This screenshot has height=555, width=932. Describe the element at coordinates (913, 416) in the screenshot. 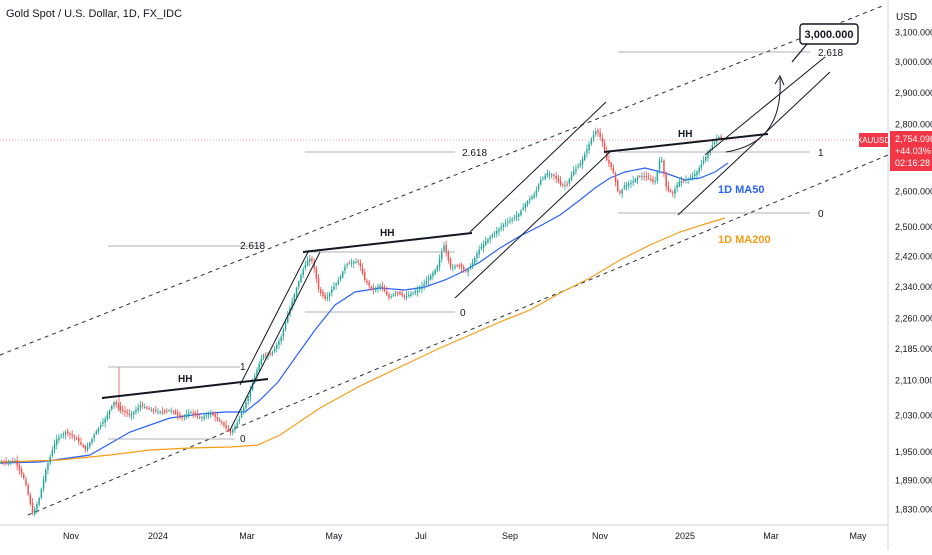

I see `price-tick: 2,030.000` at that location.